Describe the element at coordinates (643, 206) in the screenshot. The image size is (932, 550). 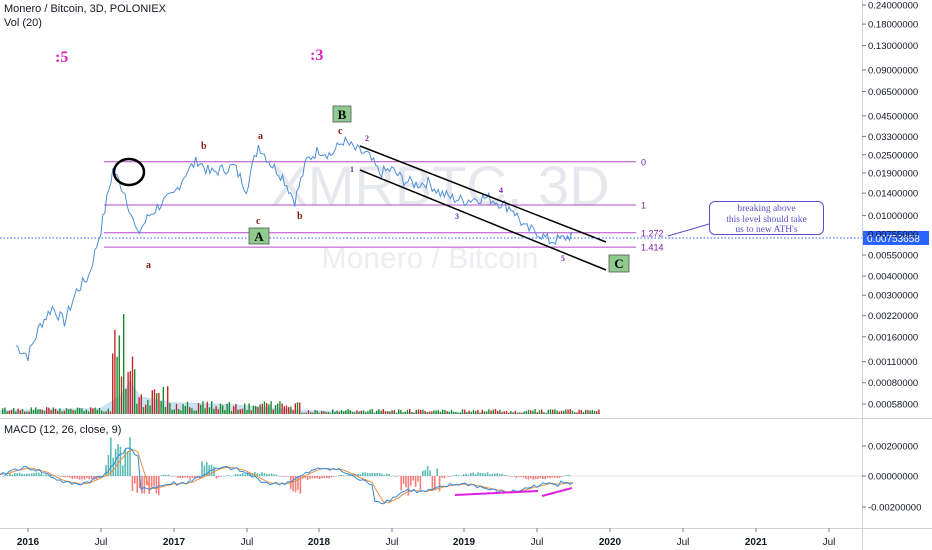
I see `fib-label: 1` at that location.